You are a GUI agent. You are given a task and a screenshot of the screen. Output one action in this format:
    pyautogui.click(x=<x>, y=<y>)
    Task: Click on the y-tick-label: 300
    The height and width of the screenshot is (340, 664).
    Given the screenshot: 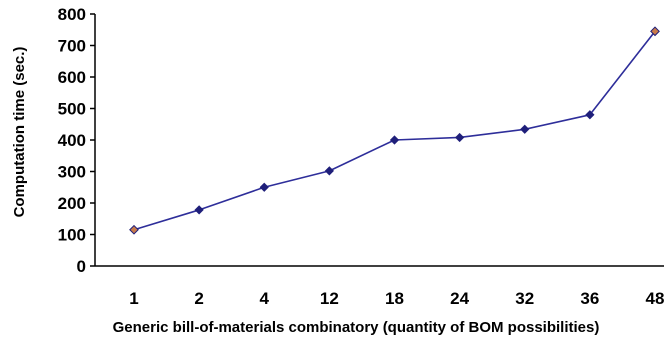 What is the action you would take?
    pyautogui.click(x=72, y=172)
    